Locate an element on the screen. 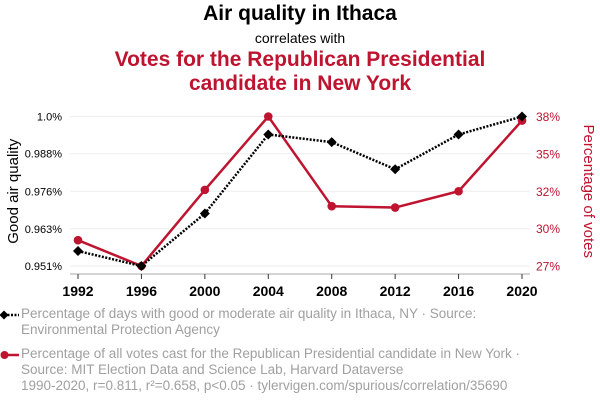 This screenshot has height=414, width=600. y-left-axis-title: Good air quality is located at coordinates (13, 191).